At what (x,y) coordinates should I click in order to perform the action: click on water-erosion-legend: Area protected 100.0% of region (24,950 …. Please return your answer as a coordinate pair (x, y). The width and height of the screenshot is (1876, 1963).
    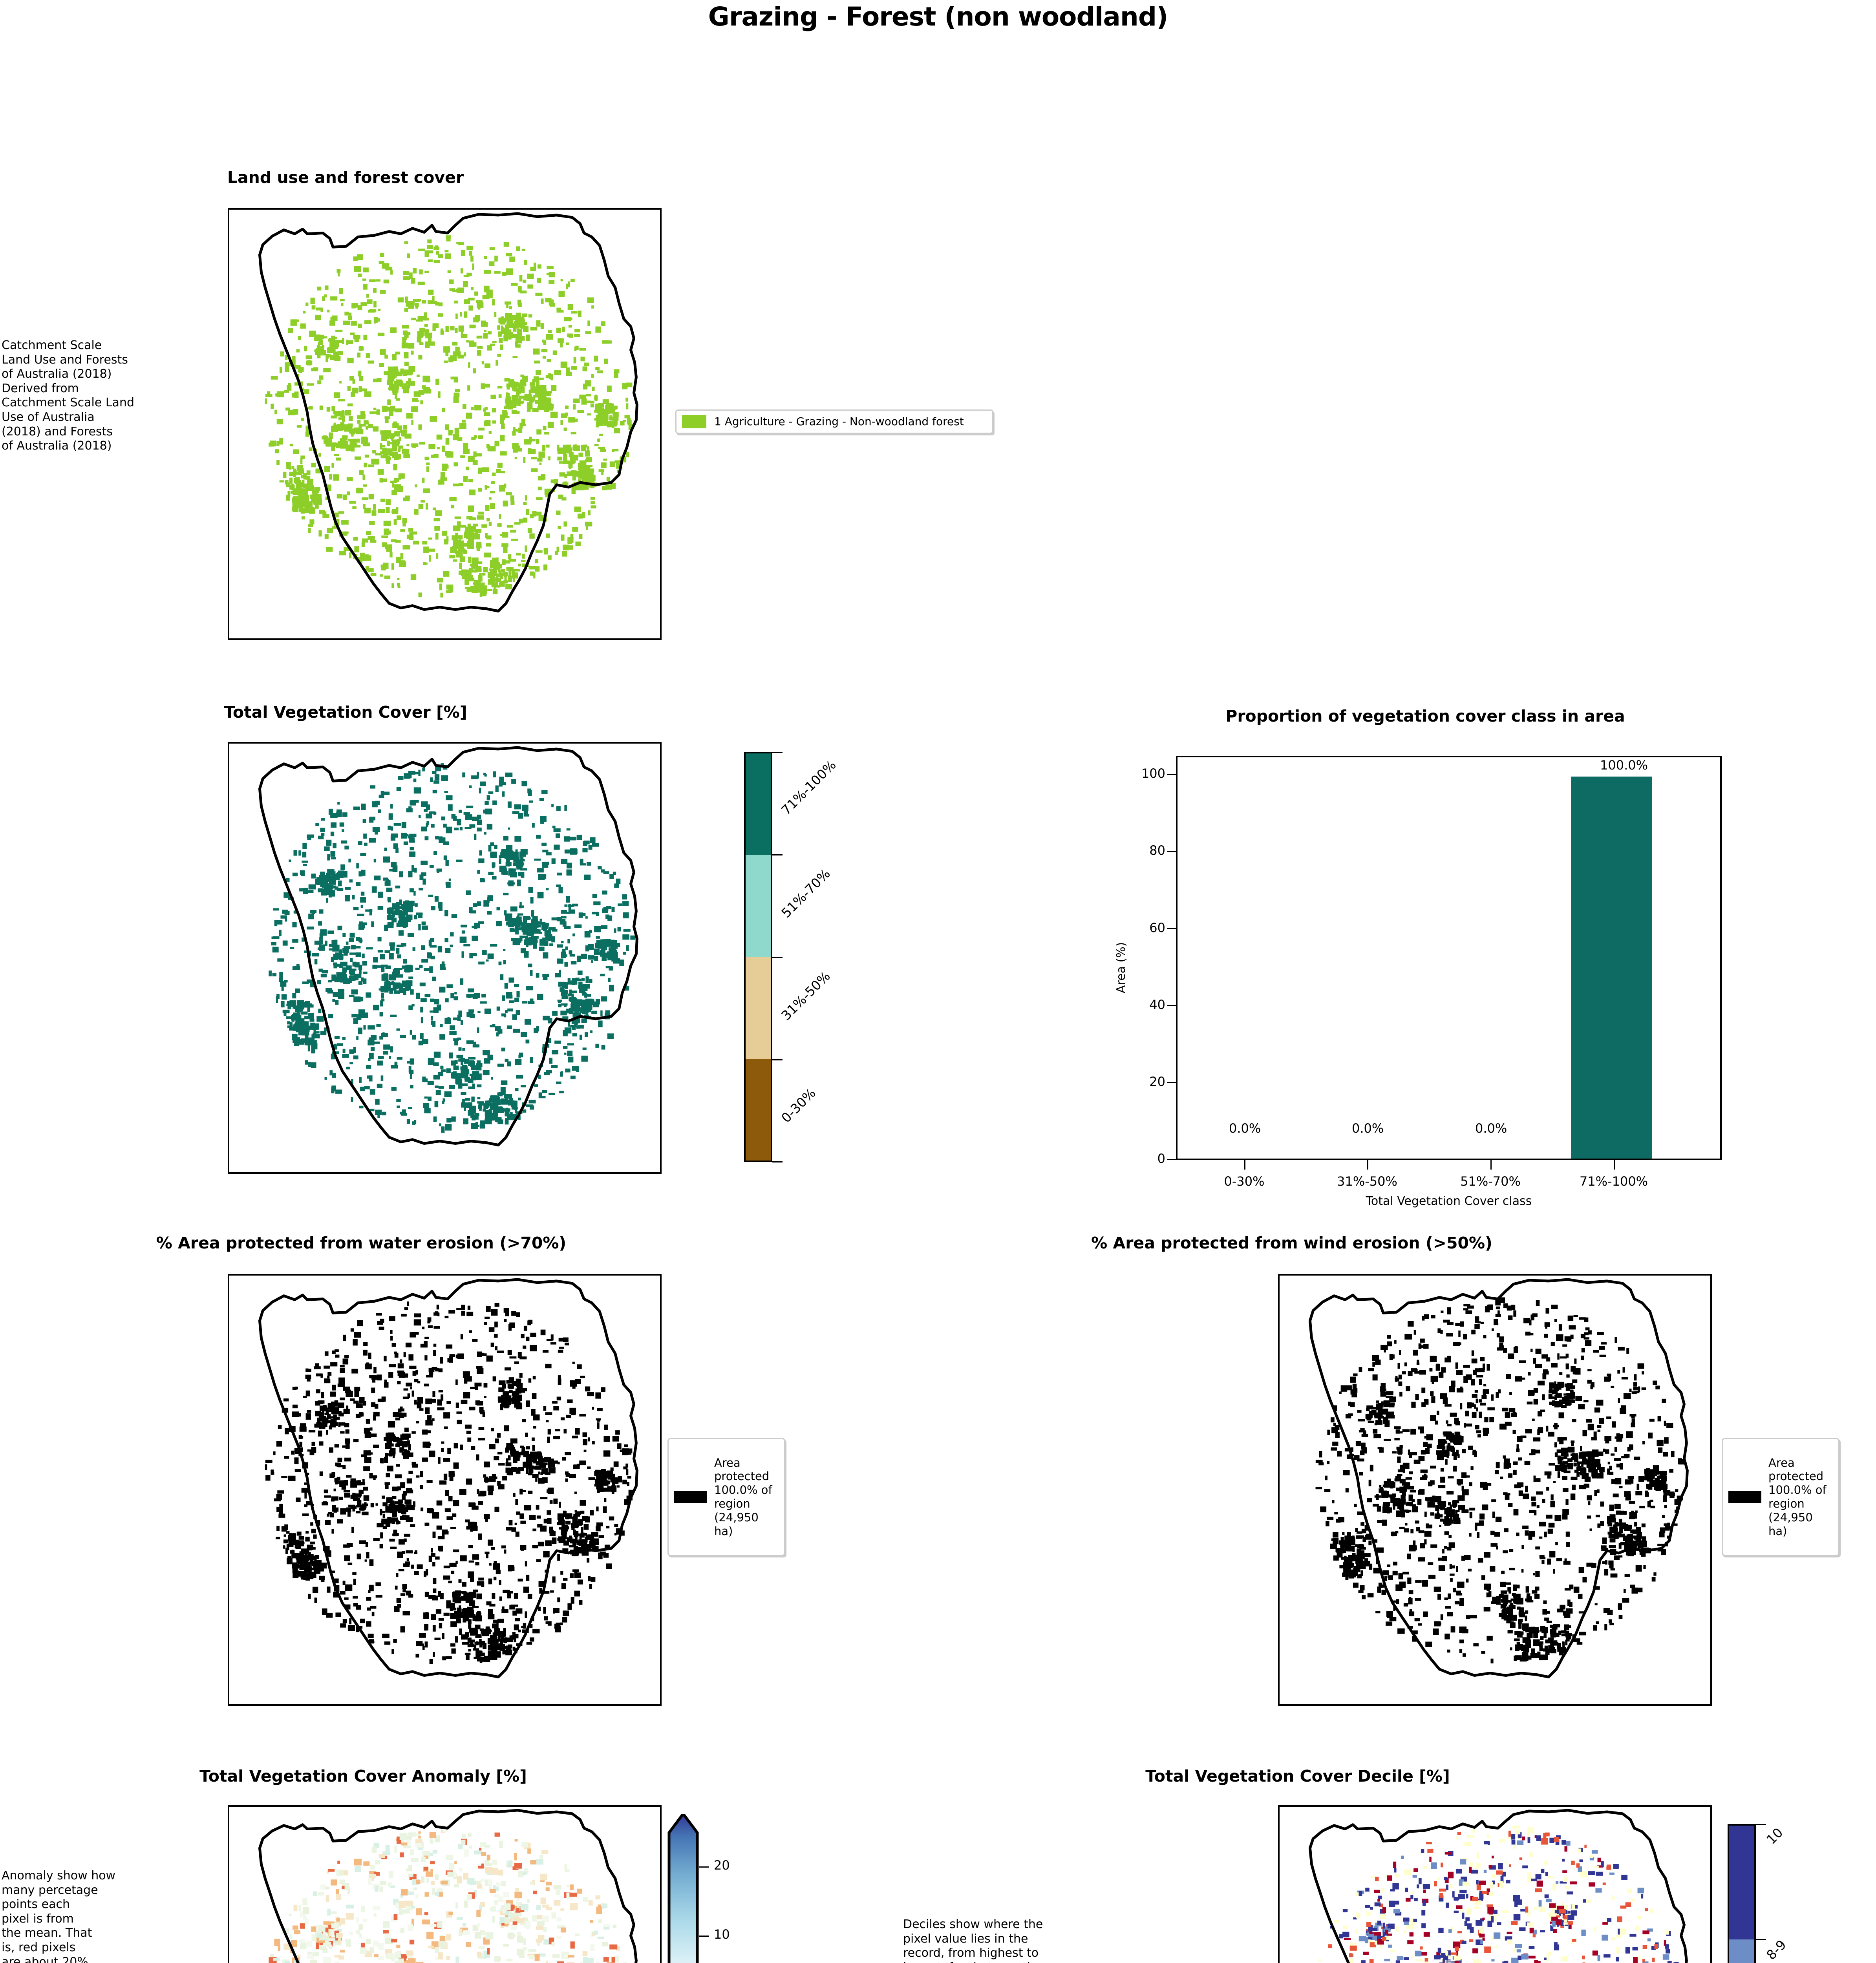
    Looking at the image, I should click on (726, 1497).